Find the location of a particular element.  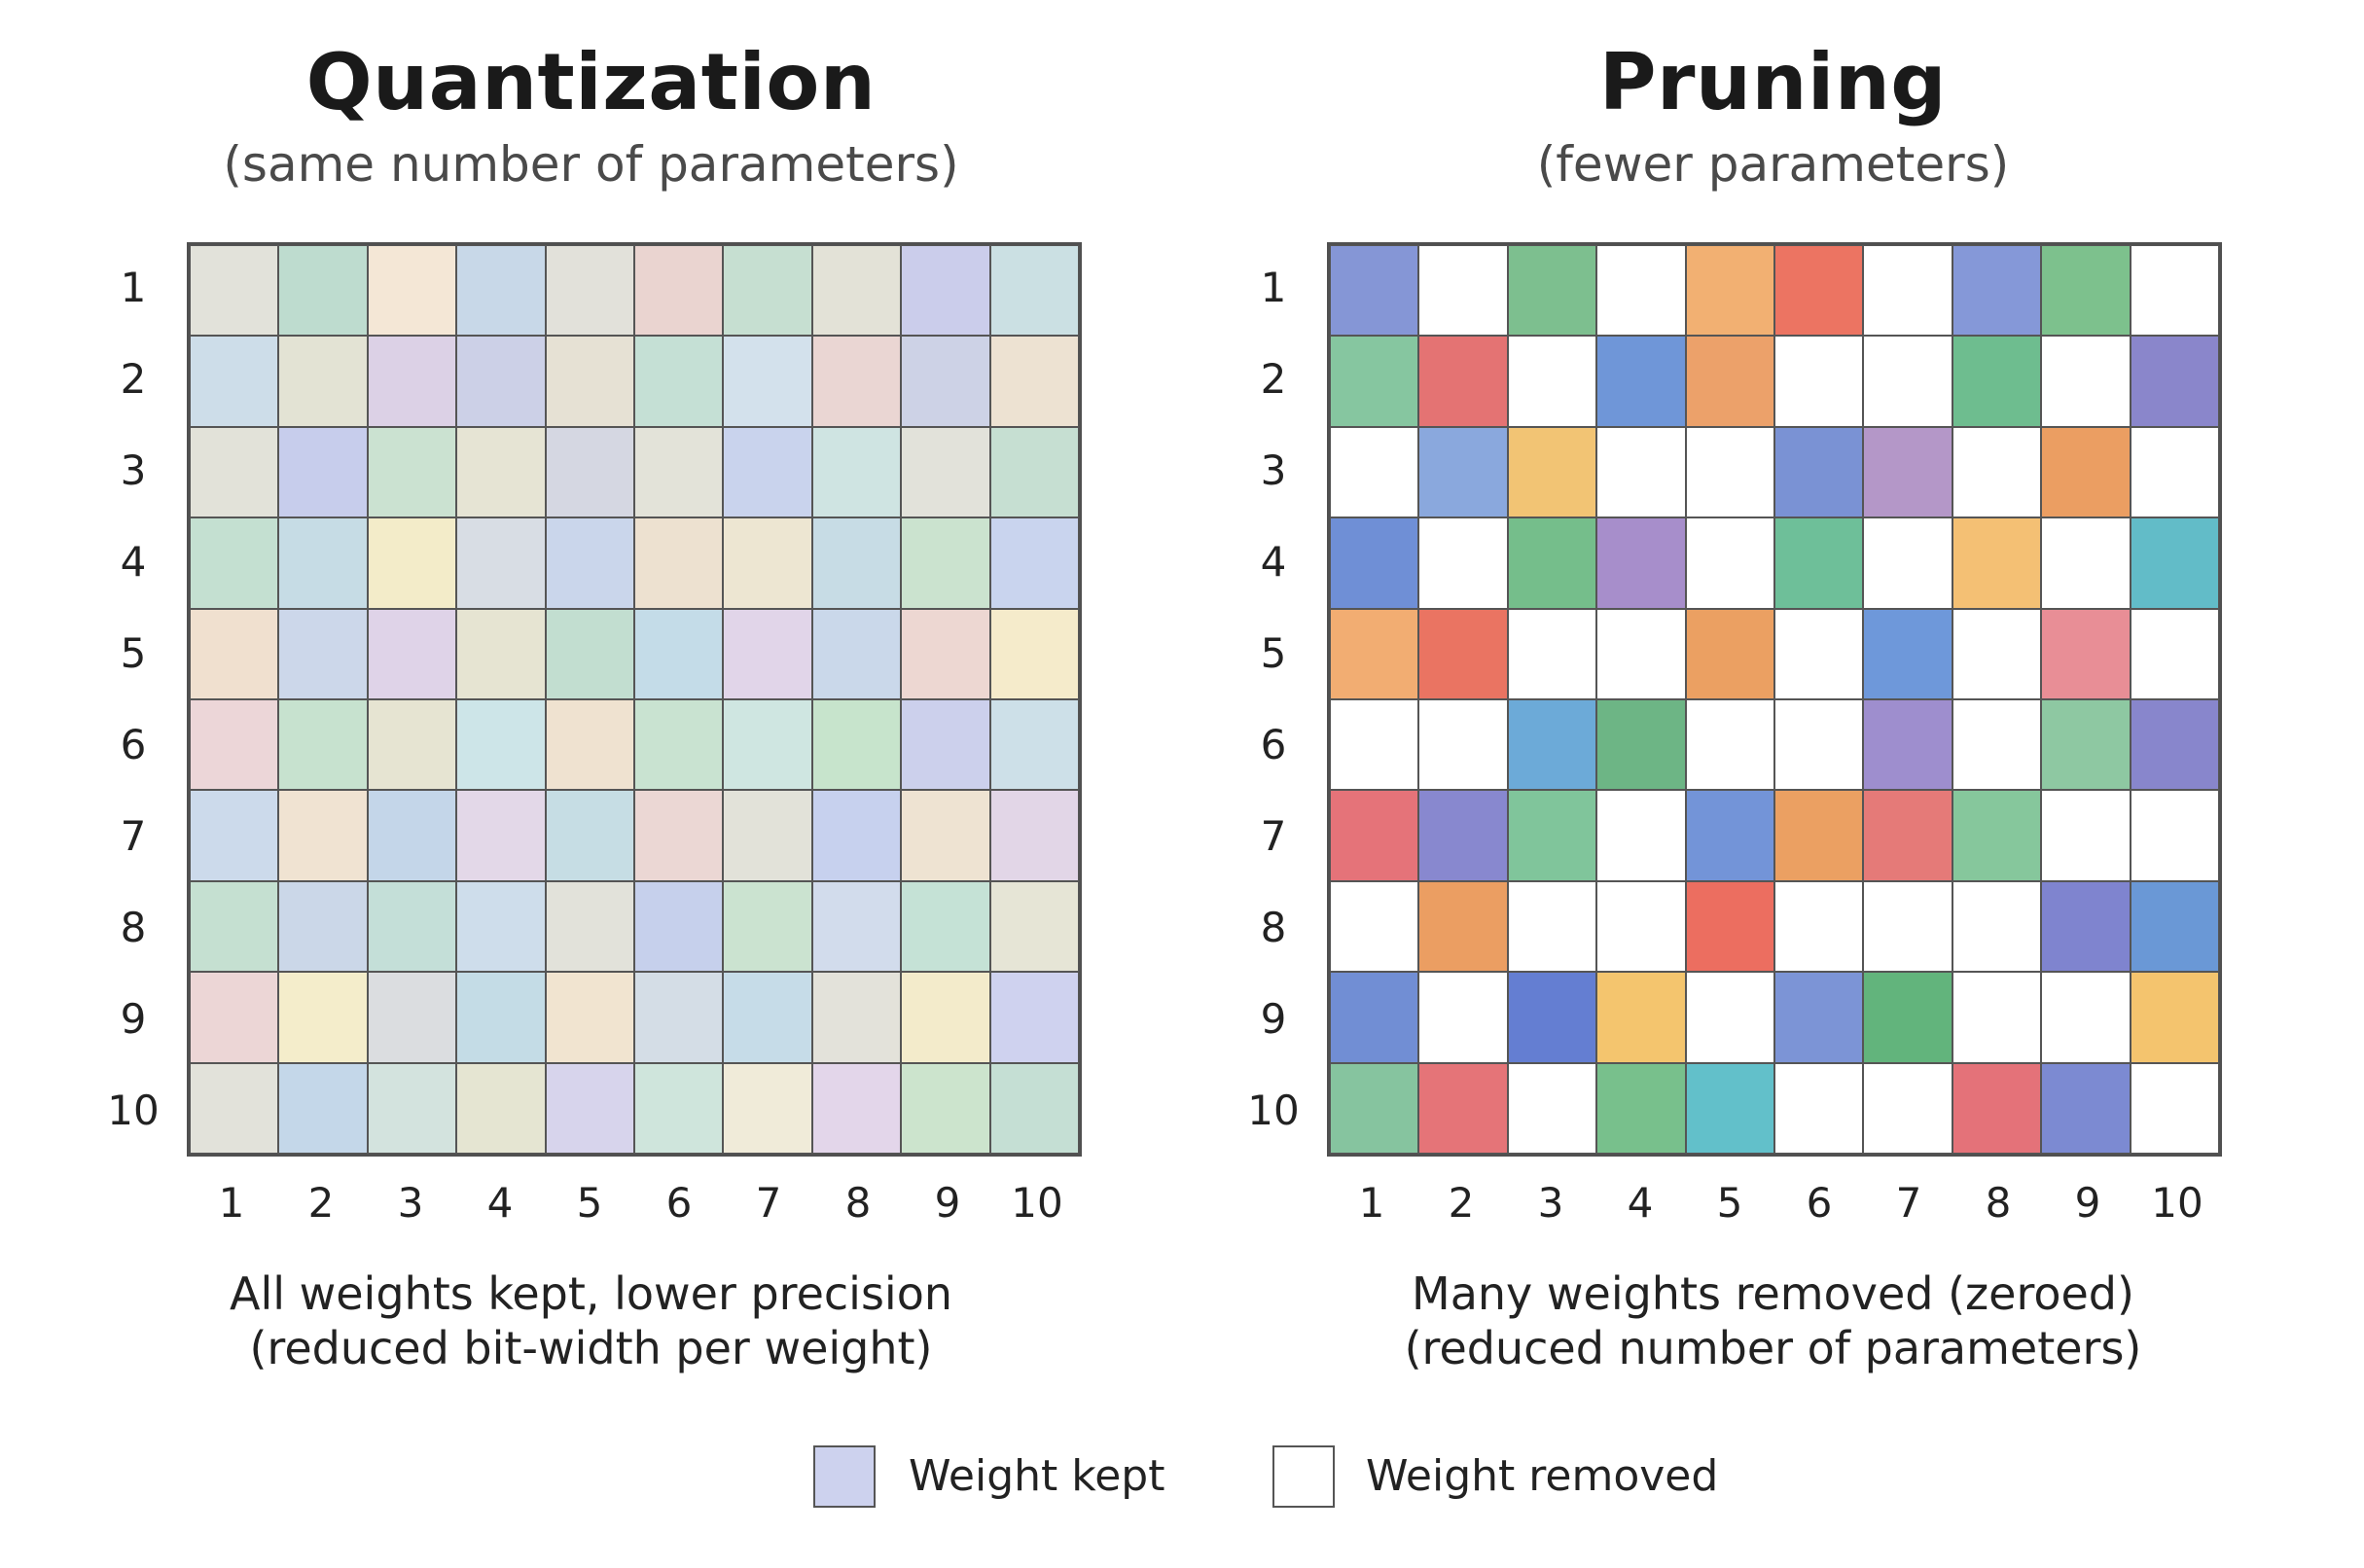

pruning-weight-cell-r8-c2 is located at coordinates (1463, 927).